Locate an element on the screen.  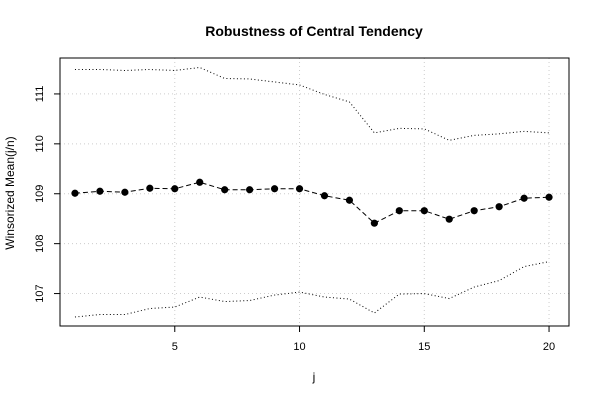
series-lower-bound is located at coordinates (312, 289).